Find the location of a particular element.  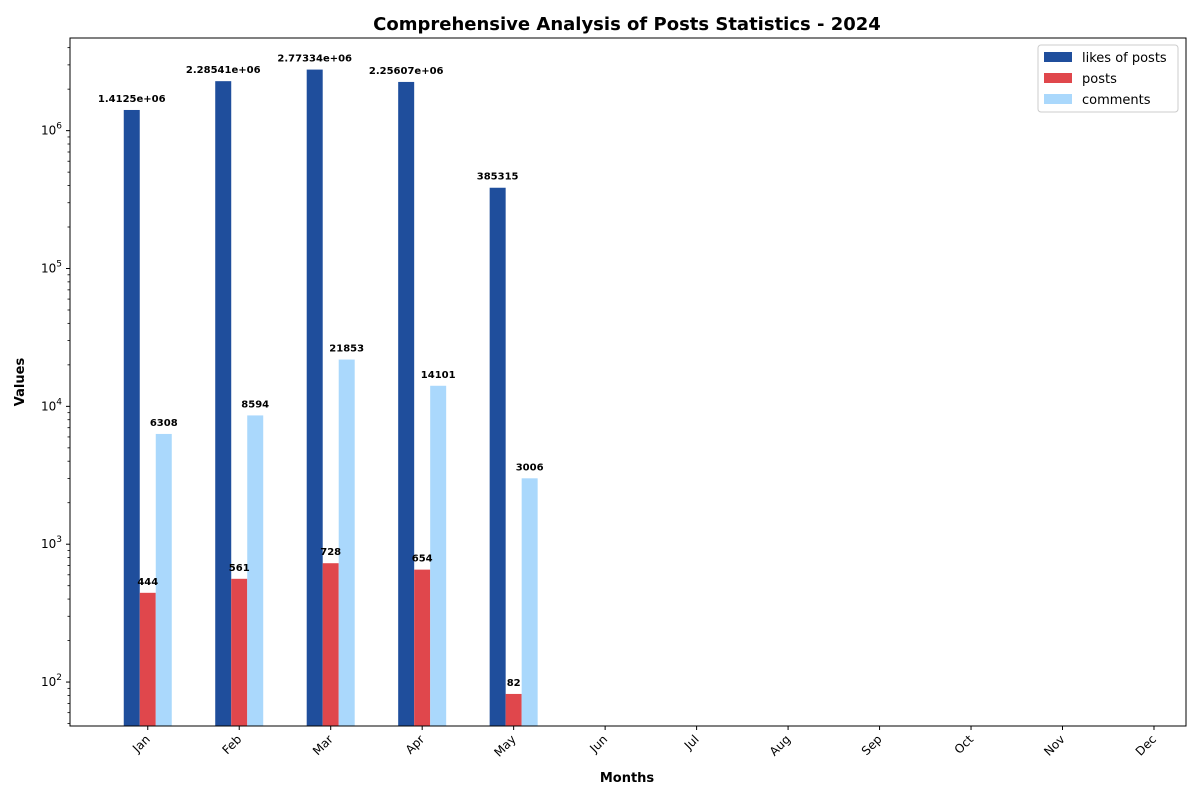

bar-jan-comments is located at coordinates (163, 579).